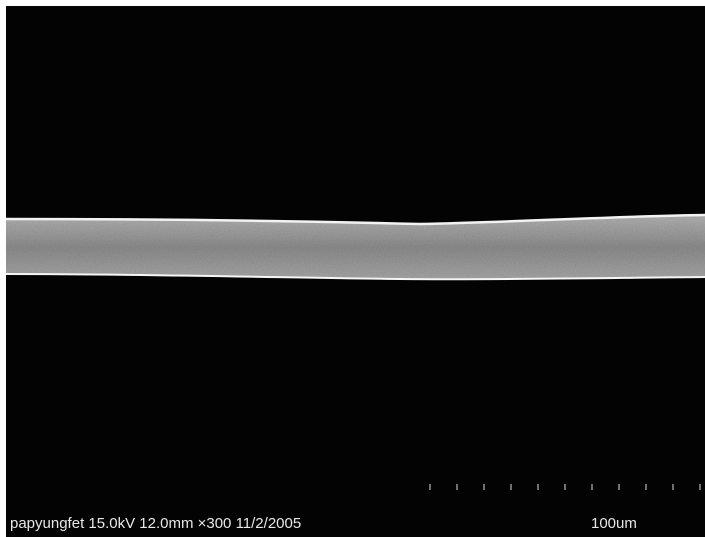  I want to click on scale-label: 100um, so click(614, 523).